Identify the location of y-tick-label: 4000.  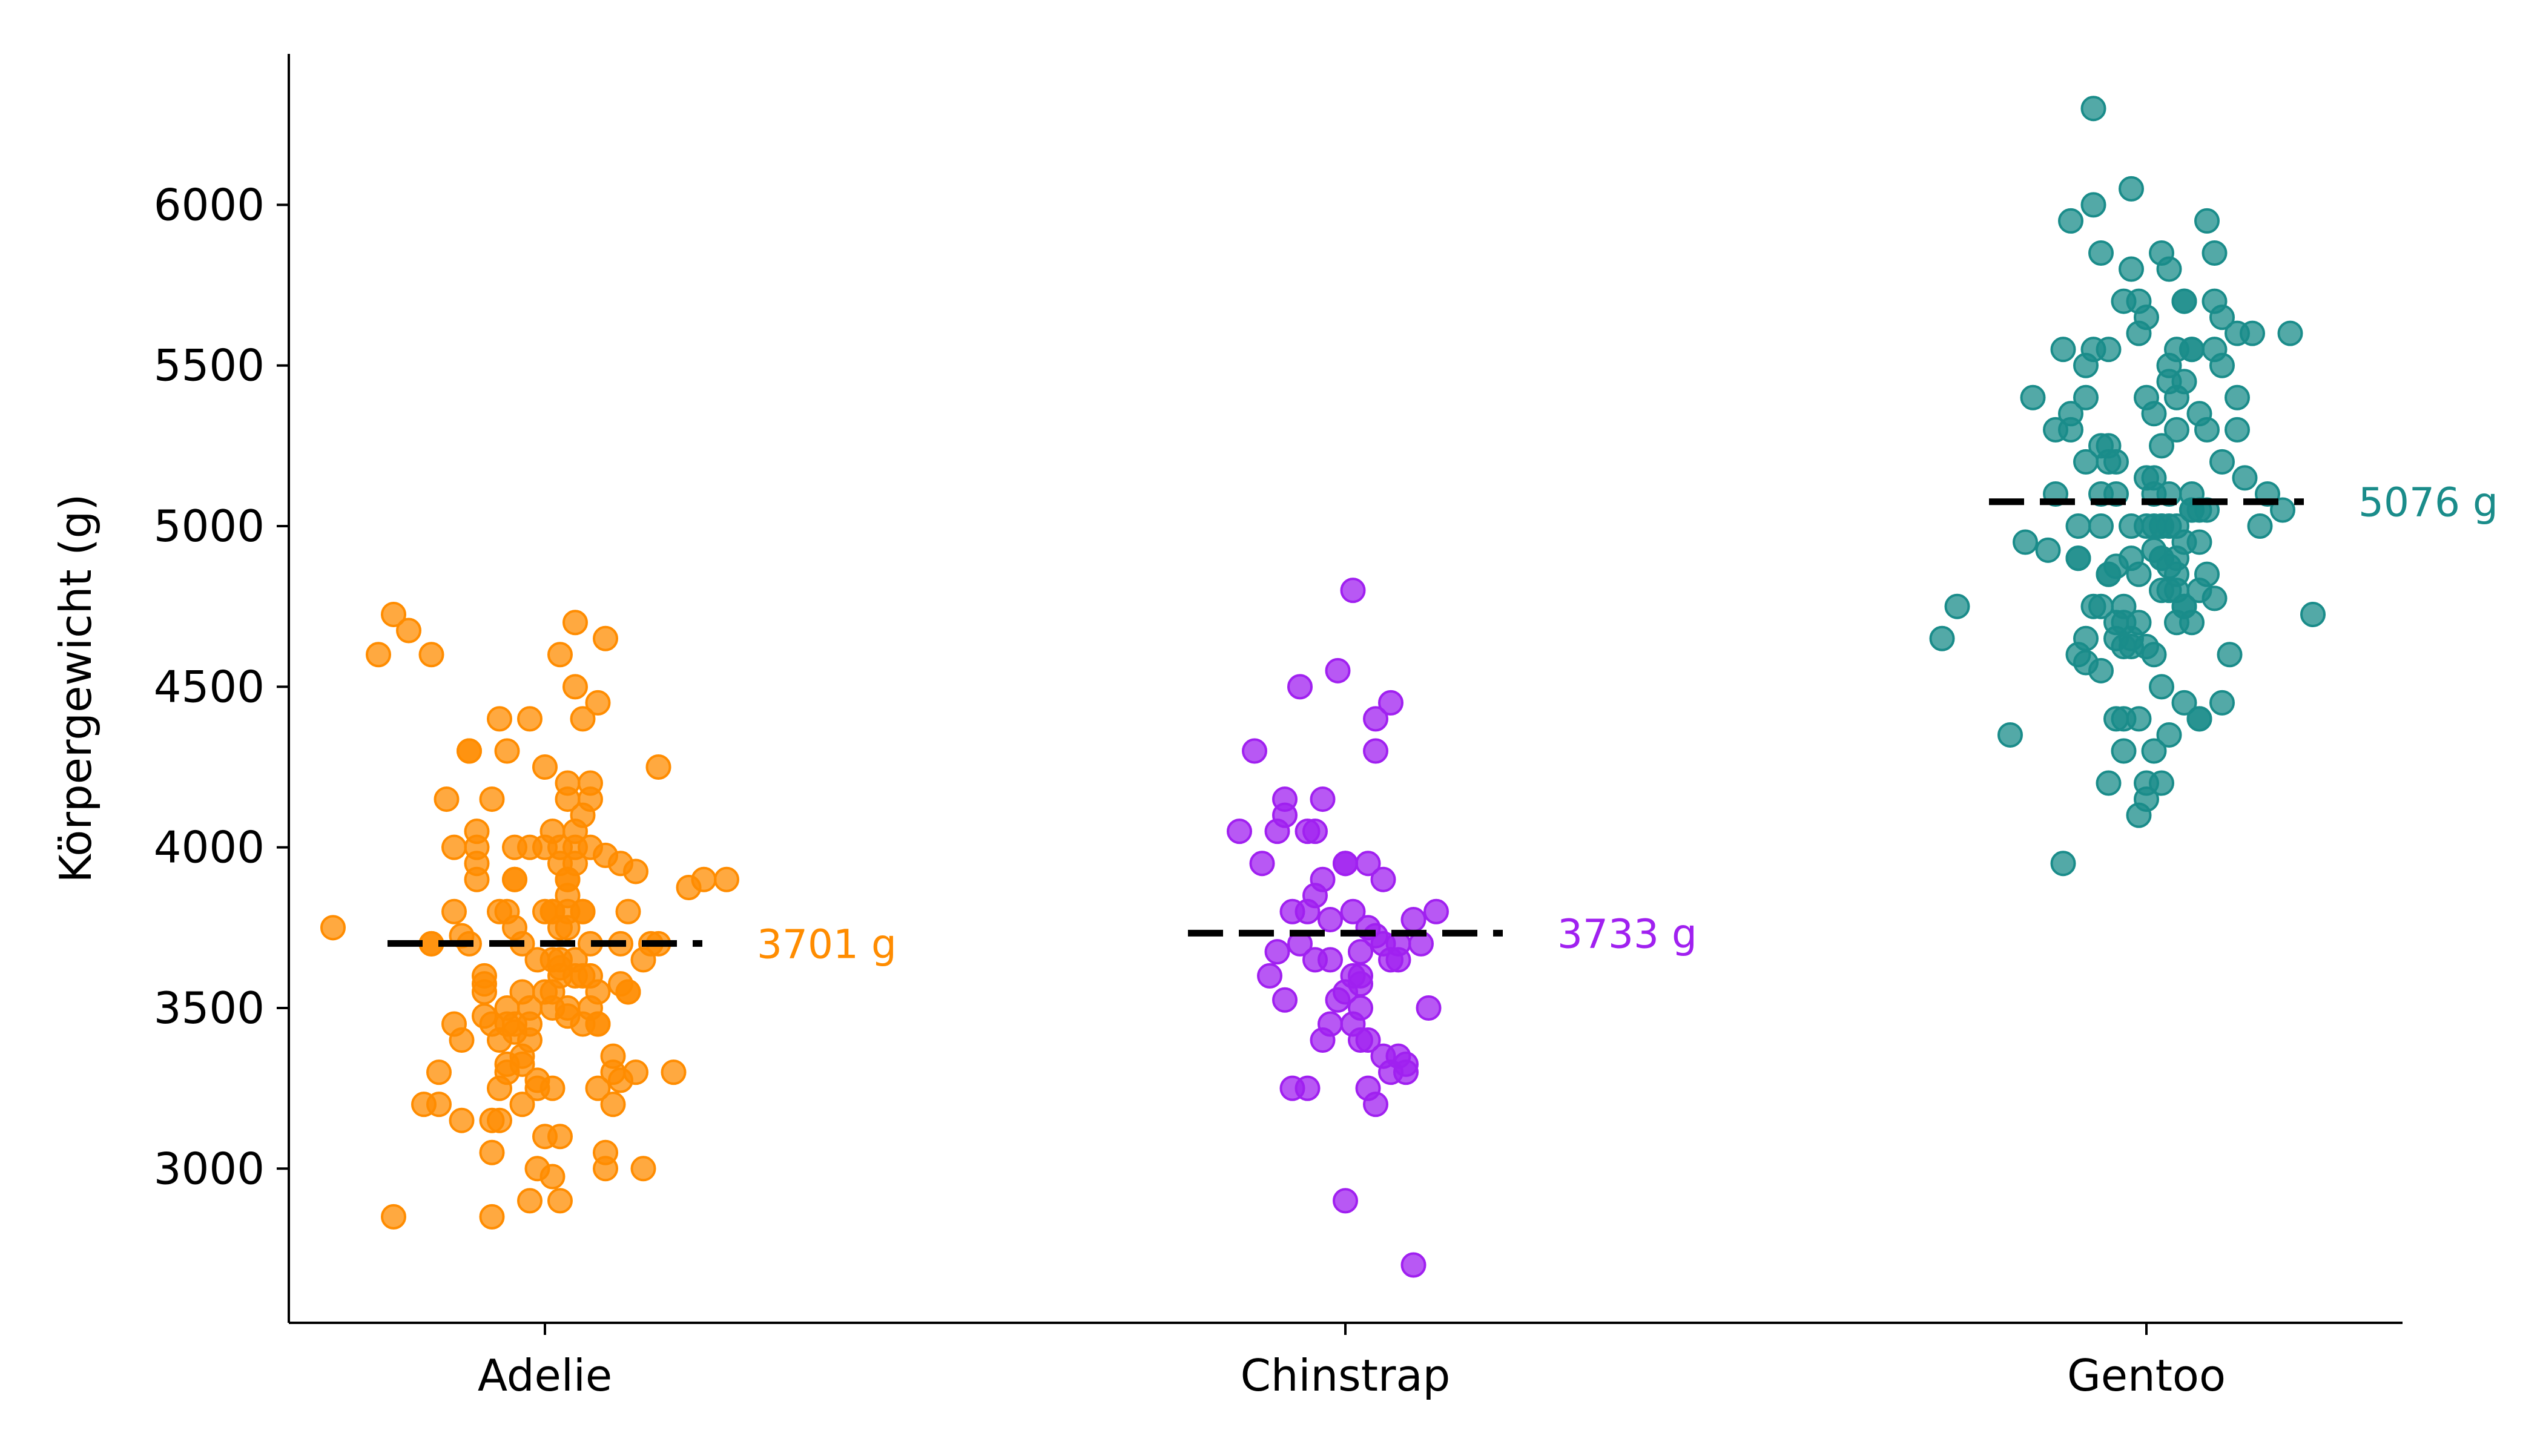
(210, 848).